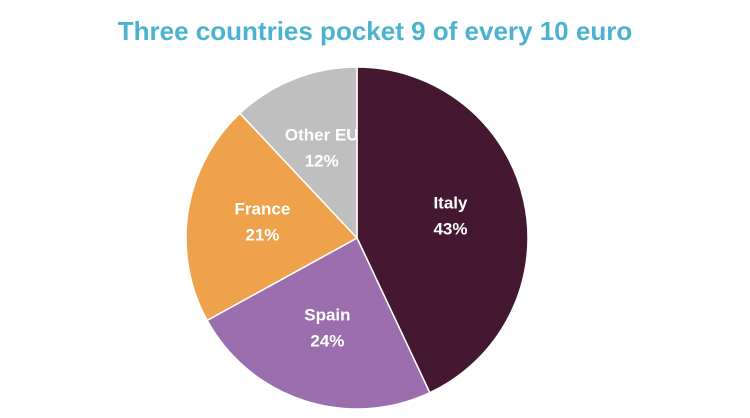 The height and width of the screenshot is (418, 750). I want to click on slice-label: Other EU, so click(322, 134).